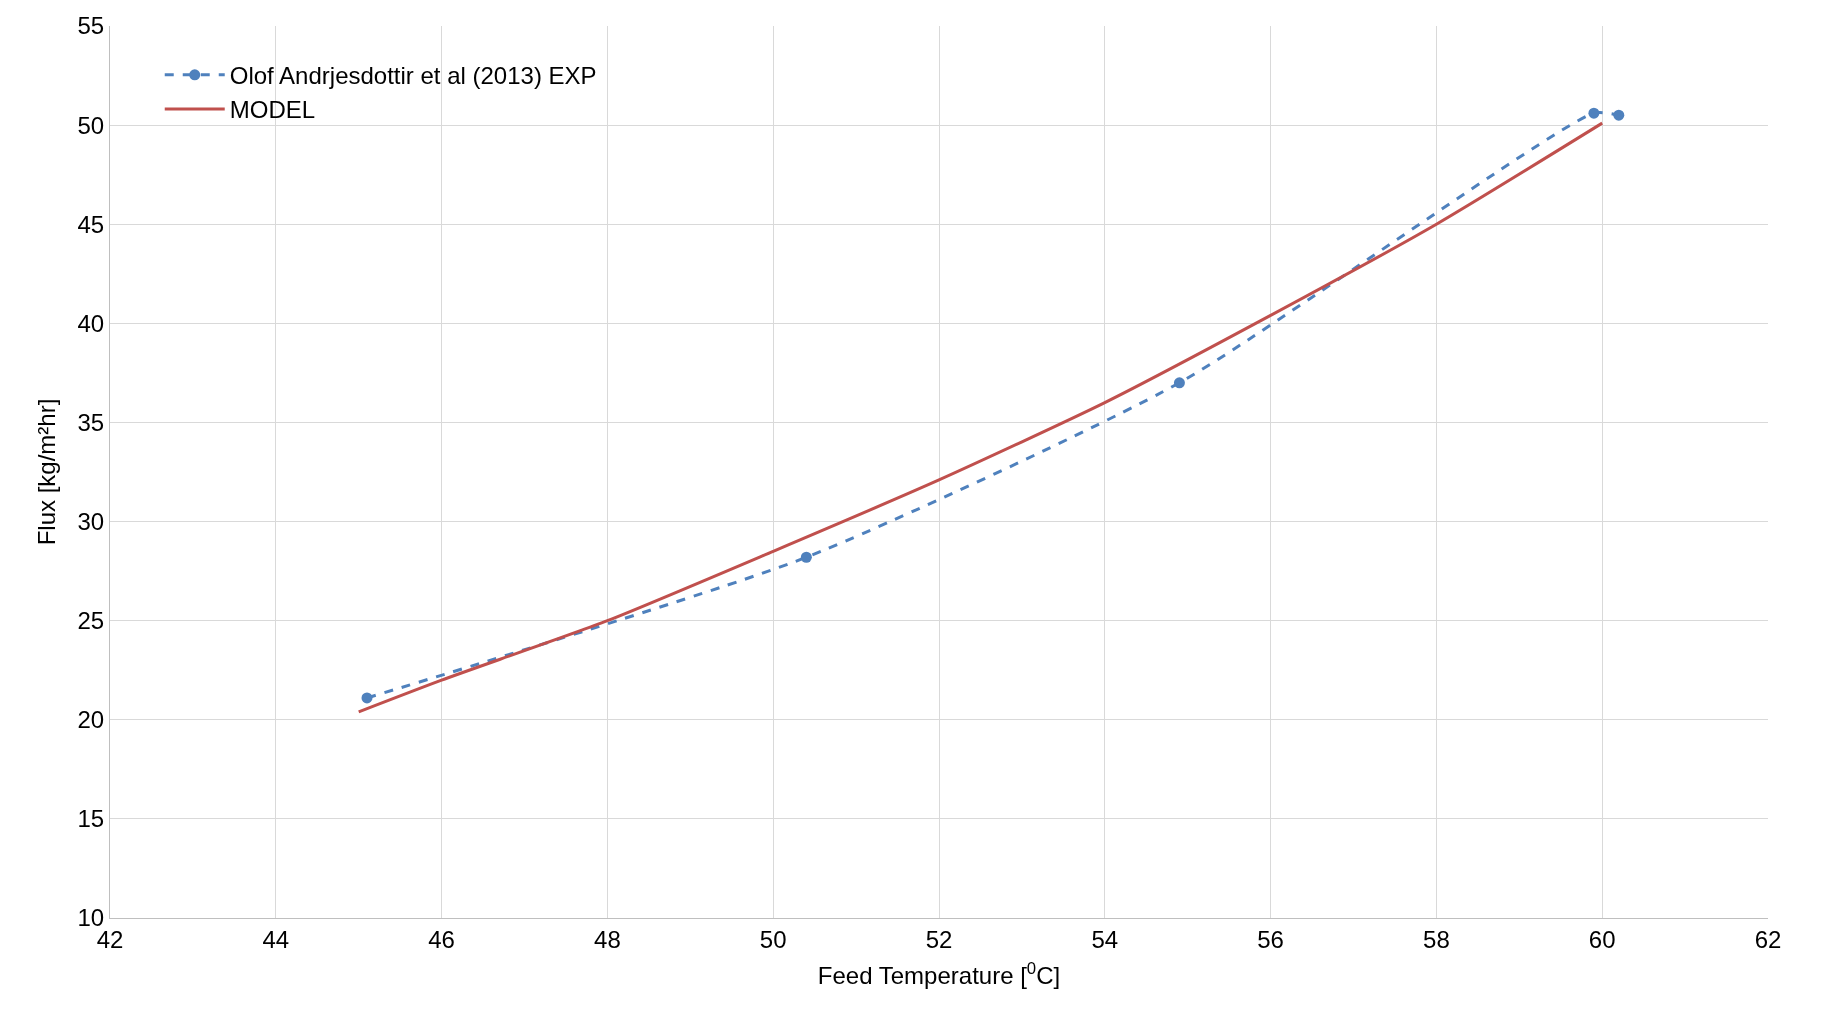 The height and width of the screenshot is (1018, 1828). I want to click on y-axis-title: Flux [kg/m²hr], so click(46, 472).